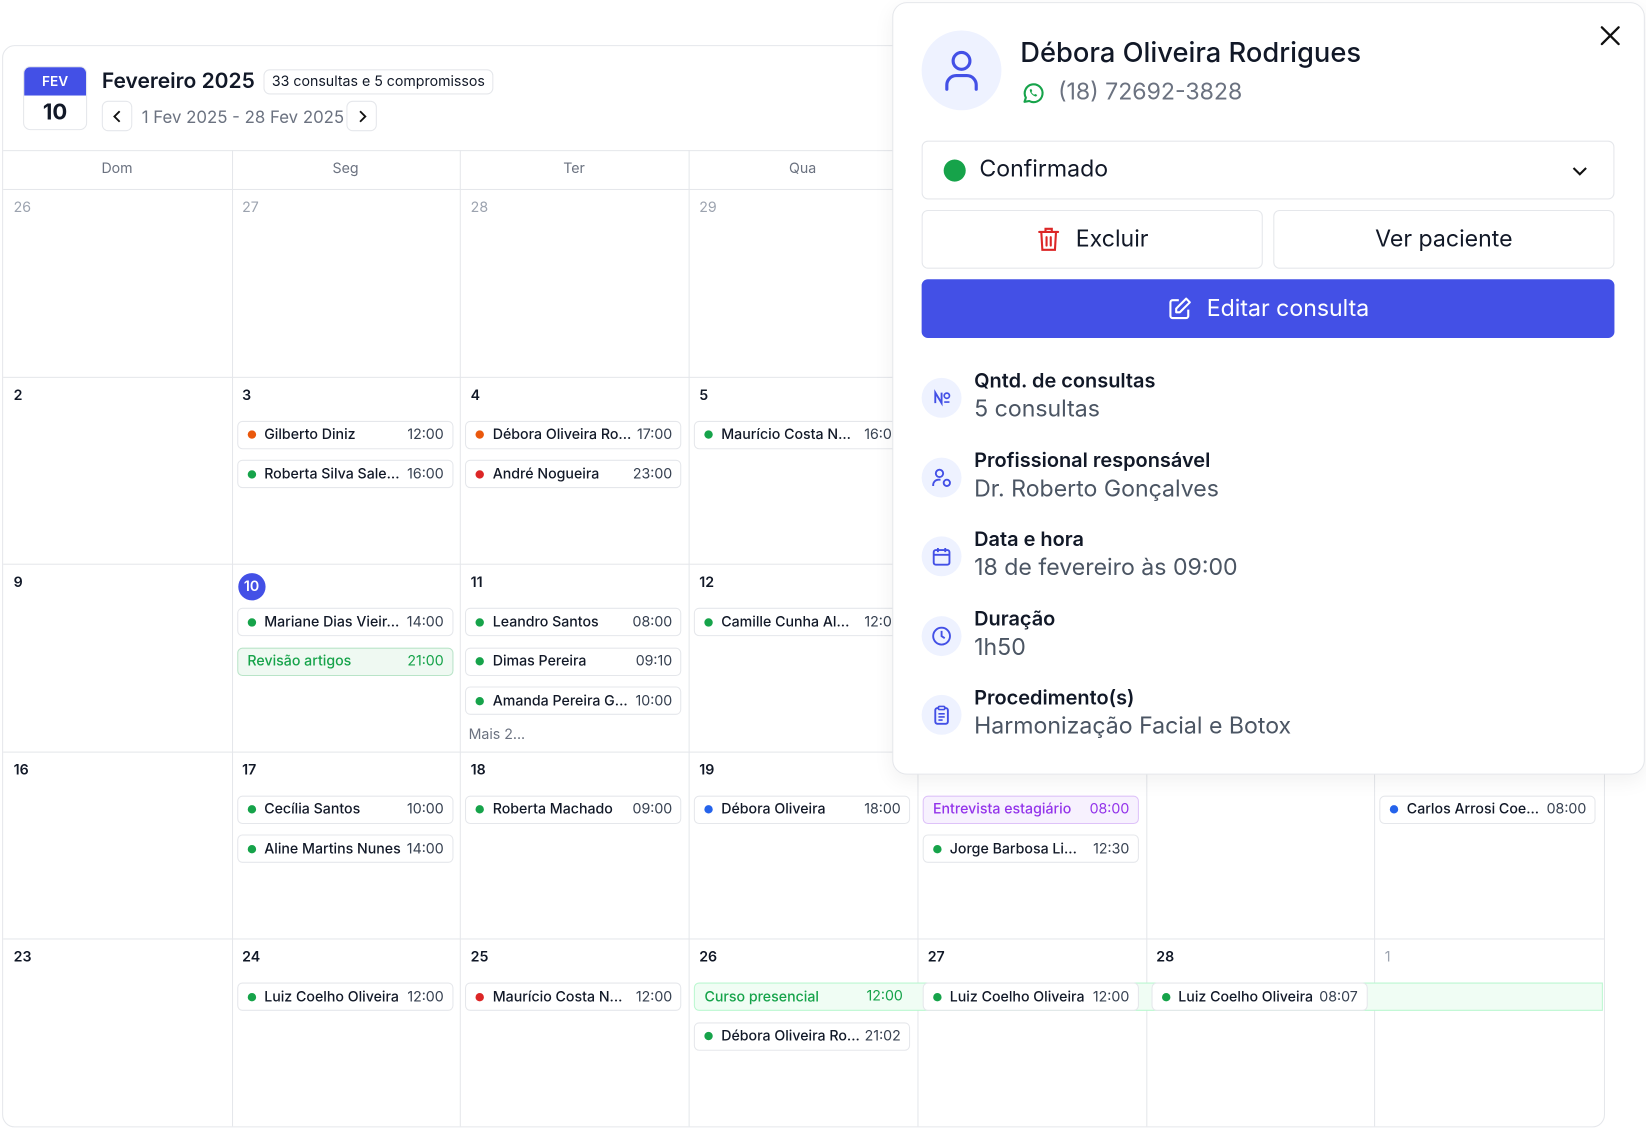  Describe the element at coordinates (117, 116) in the screenshot. I see `prev-button` at that location.